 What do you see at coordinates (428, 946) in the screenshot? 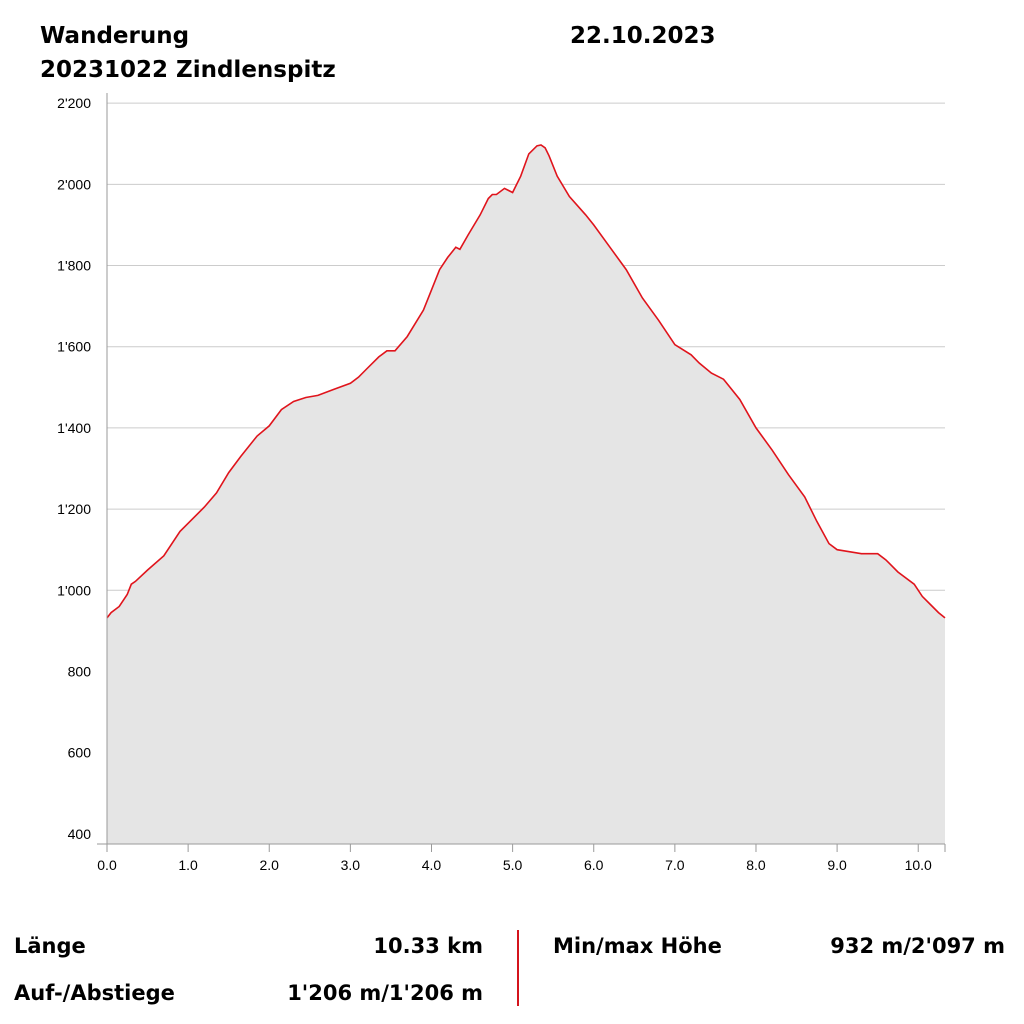
I see `length-value: 10.33 km` at bounding box center [428, 946].